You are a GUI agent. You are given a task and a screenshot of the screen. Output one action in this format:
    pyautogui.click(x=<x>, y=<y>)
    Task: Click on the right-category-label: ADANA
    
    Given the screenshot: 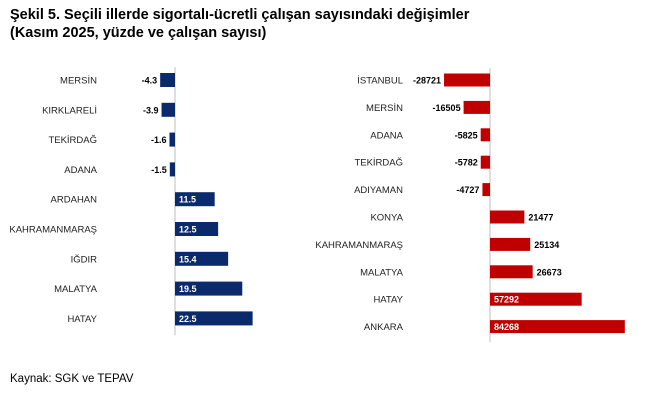 What is the action you would take?
    pyautogui.click(x=386, y=135)
    